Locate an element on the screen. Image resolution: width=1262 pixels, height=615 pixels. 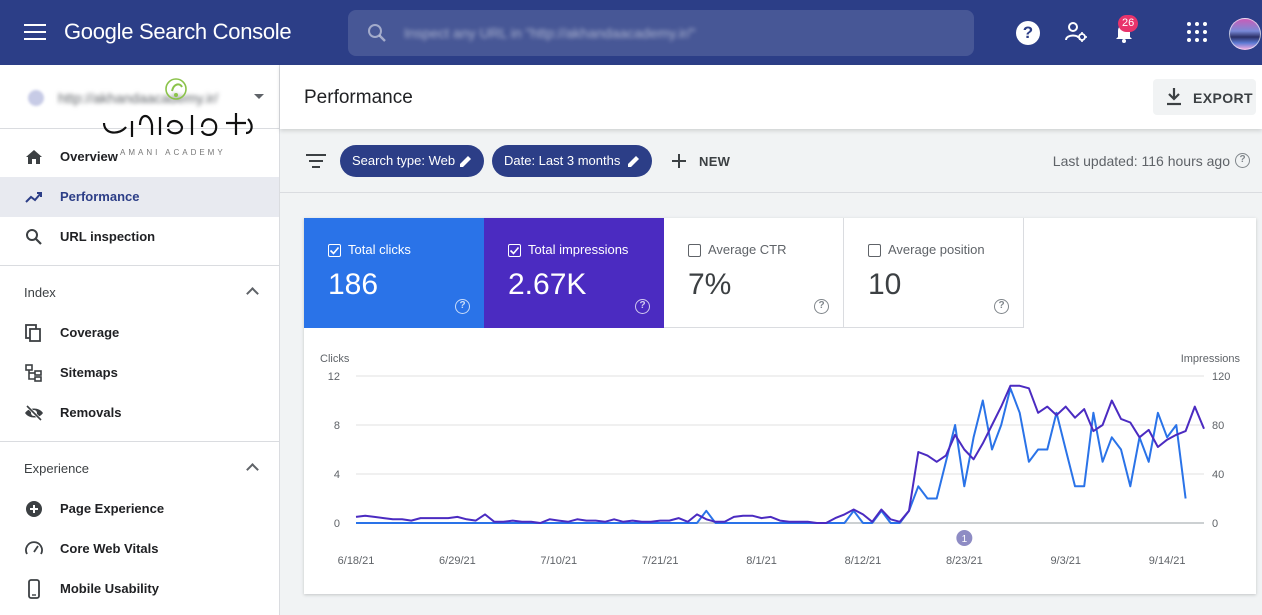
section-title: Index is located at coordinates (40, 292).